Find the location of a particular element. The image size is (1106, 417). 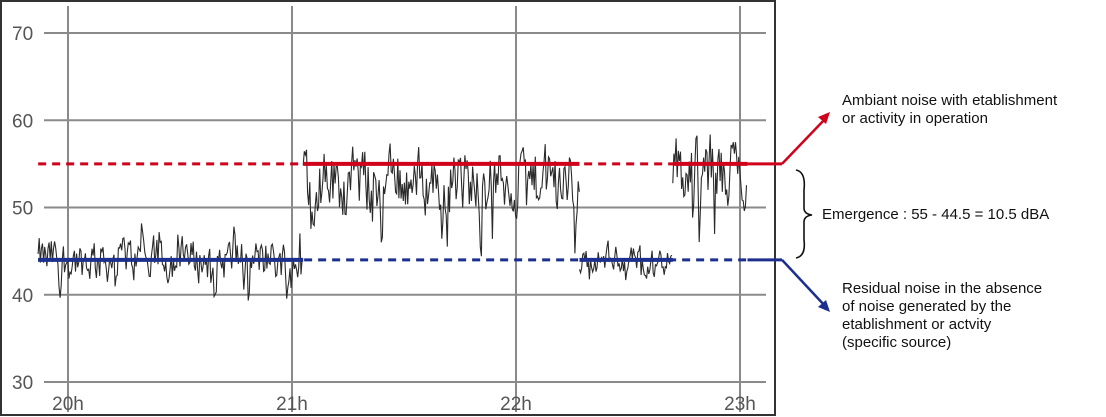

ambient-annotation-line-2: or activity in operation is located at coordinates (915, 118).